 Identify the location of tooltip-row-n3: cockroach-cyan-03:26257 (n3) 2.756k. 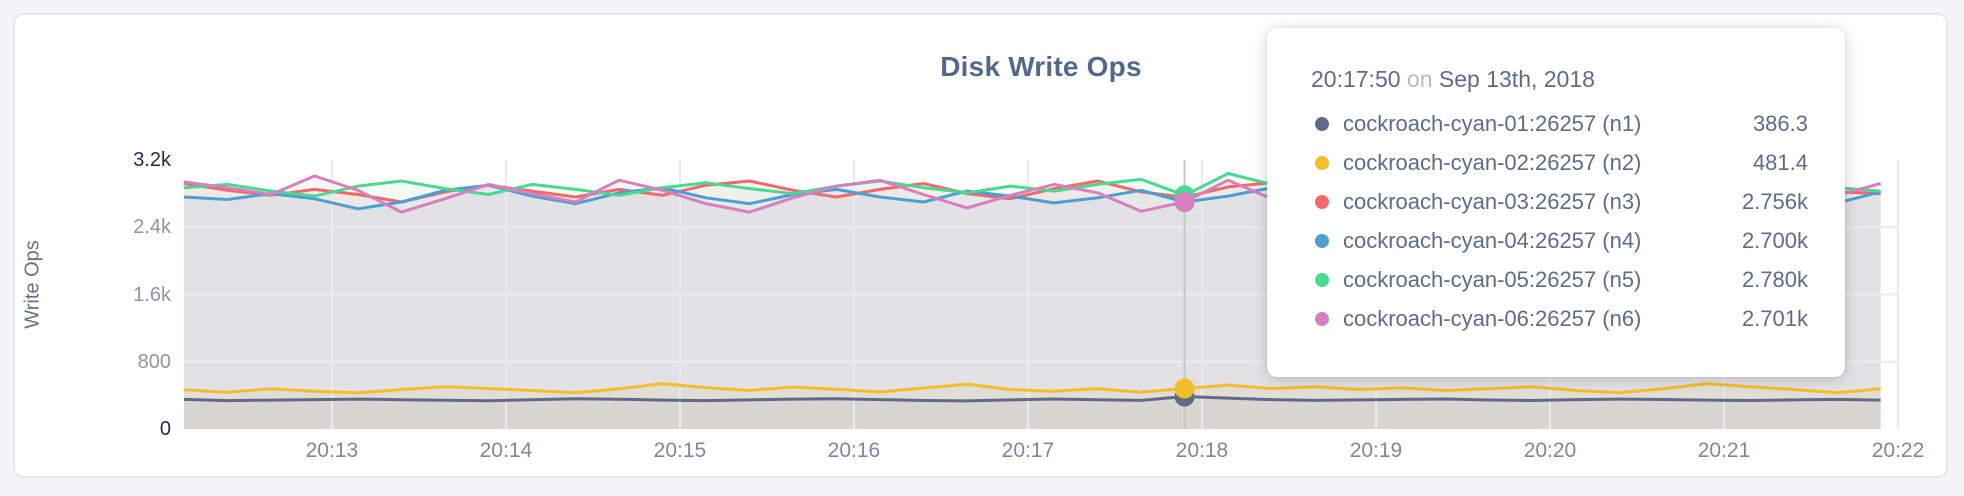
(1558, 201).